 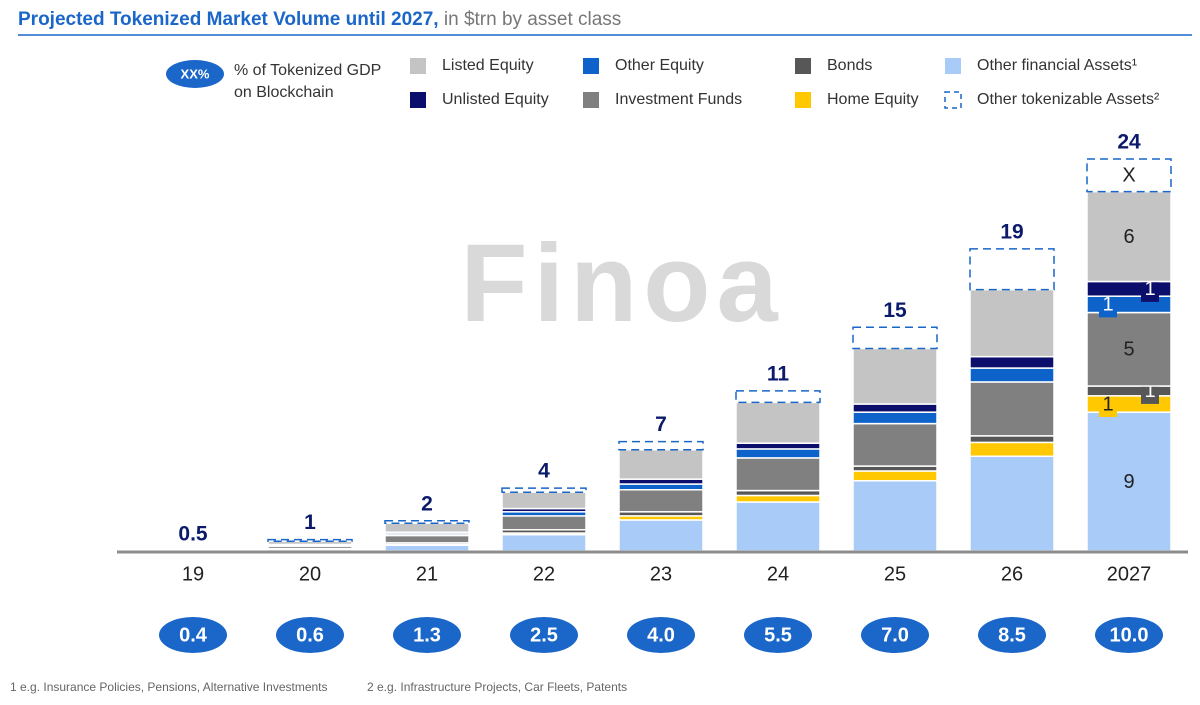 What do you see at coordinates (310, 522) in the screenshot?
I see `total-label: 1` at bounding box center [310, 522].